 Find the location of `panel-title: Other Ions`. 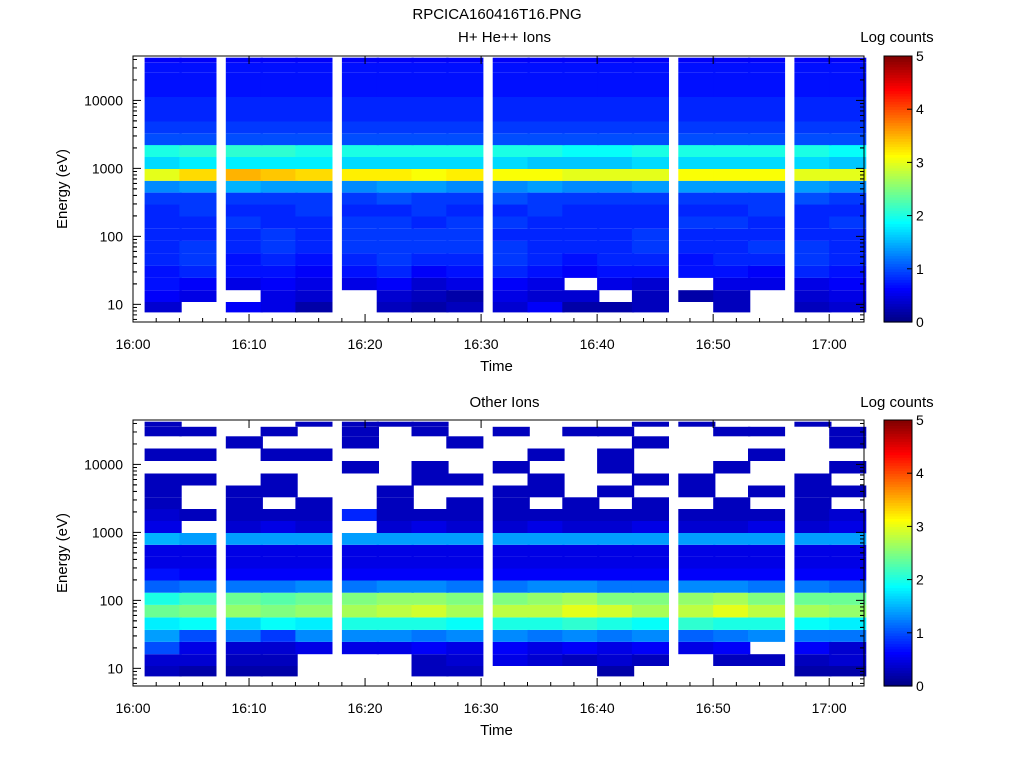

panel-title: Other Ions is located at coordinates (504, 402).